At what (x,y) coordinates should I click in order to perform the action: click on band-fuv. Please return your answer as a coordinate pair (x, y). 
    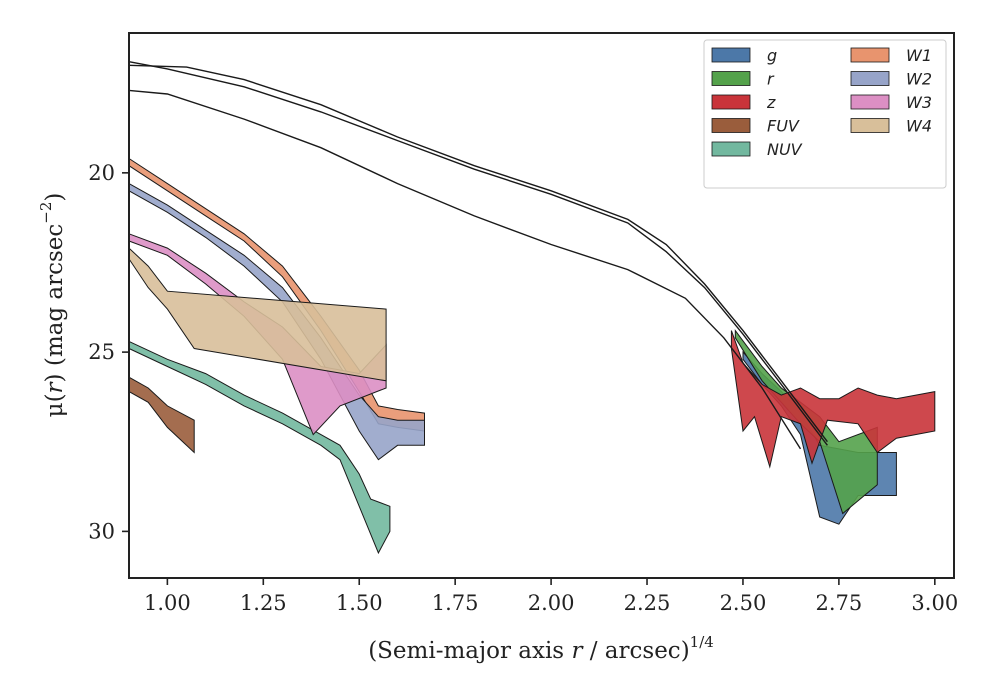
    Looking at the image, I should click on (161, 415).